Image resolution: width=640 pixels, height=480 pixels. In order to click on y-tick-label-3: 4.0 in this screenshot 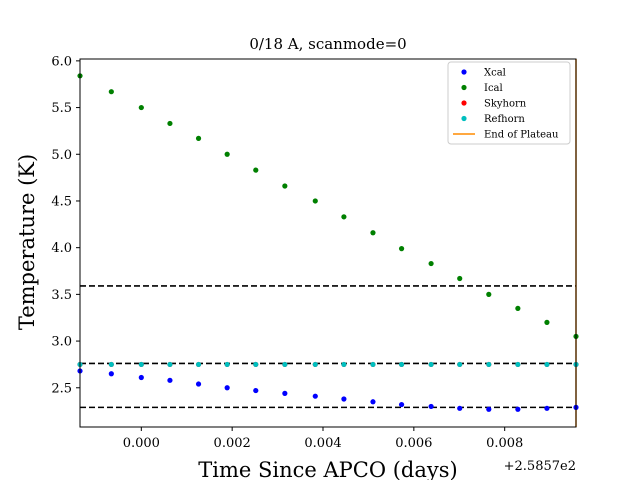, I will do `click(61, 248)`.